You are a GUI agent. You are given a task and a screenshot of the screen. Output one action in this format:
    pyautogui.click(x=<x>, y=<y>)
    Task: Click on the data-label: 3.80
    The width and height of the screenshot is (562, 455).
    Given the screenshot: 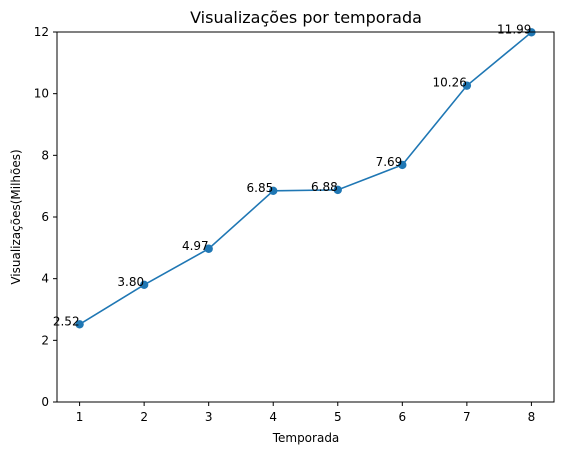 What is the action you would take?
    pyautogui.click(x=130, y=282)
    